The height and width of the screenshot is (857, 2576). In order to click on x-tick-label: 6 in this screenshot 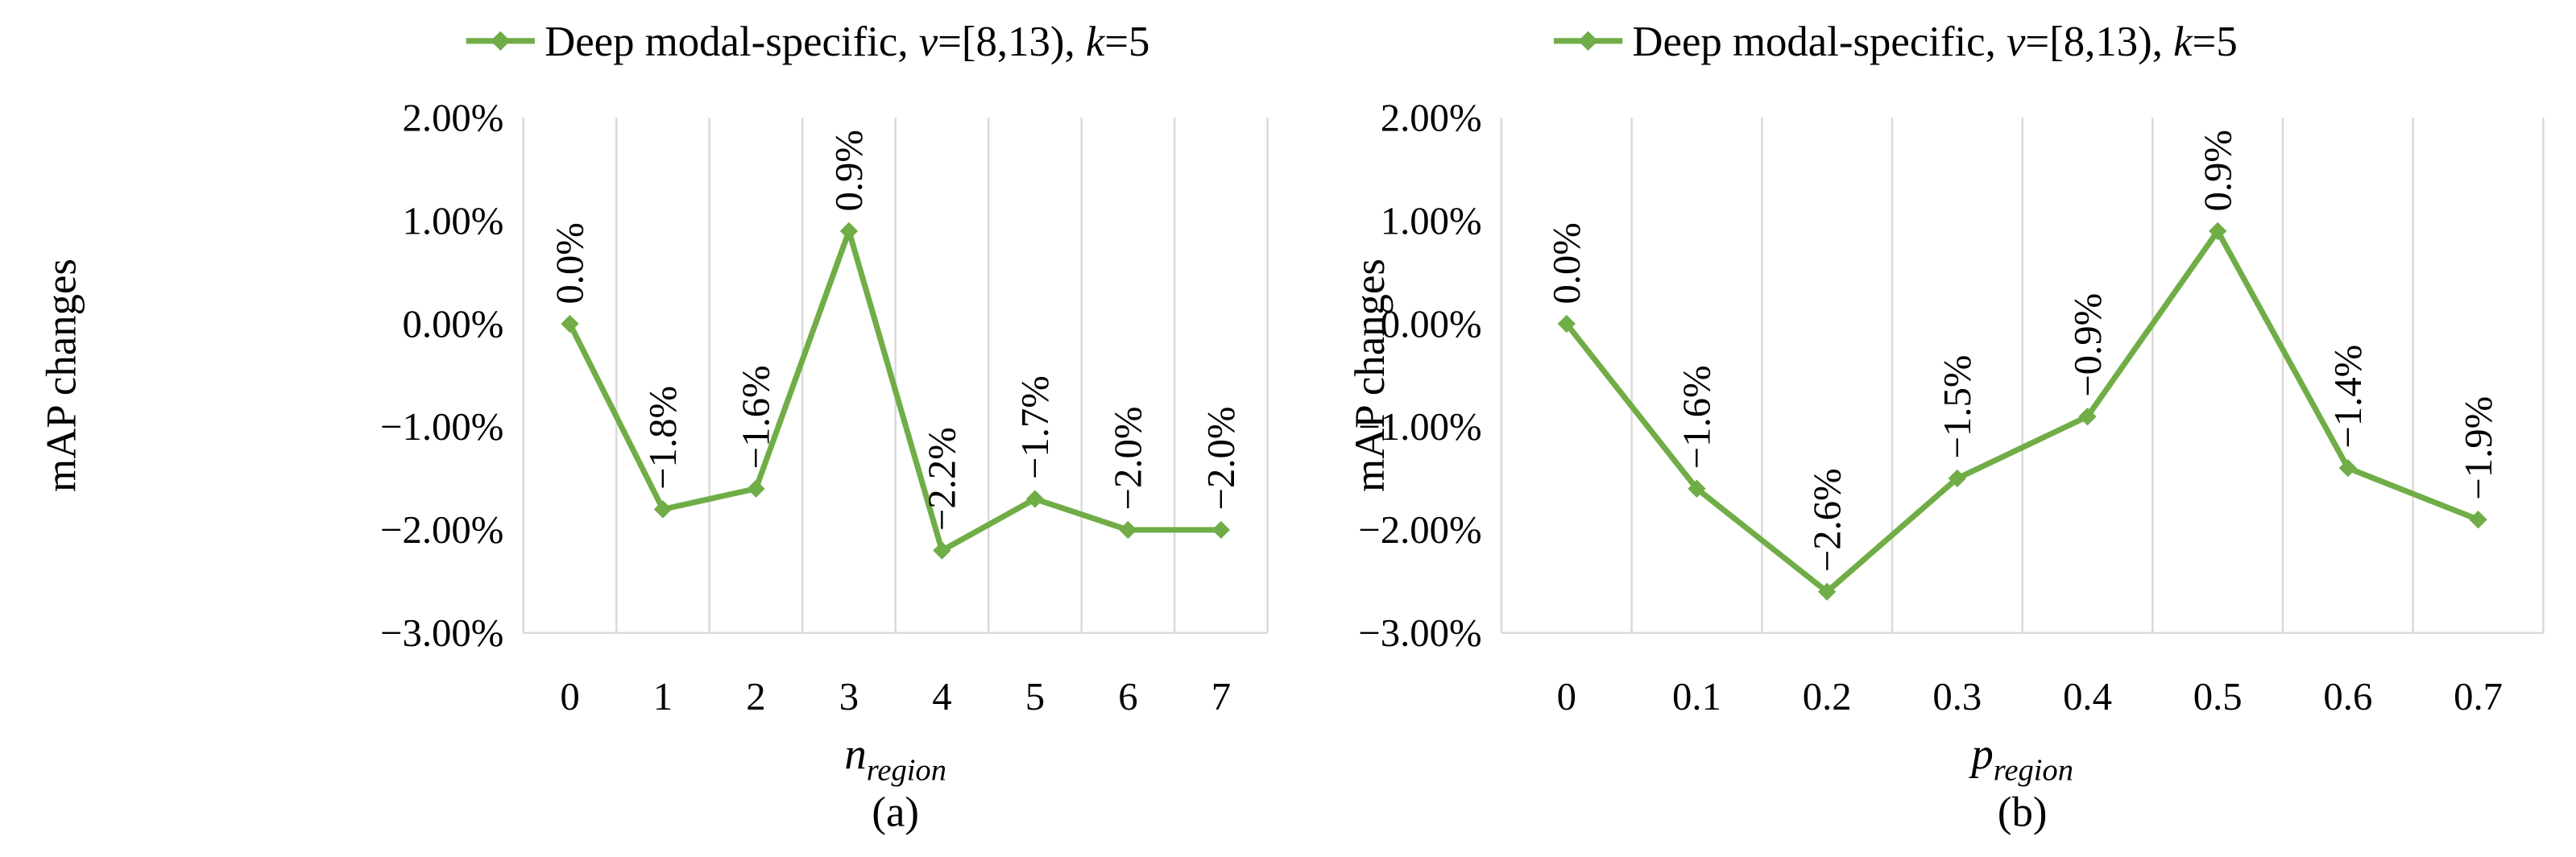, I will do `click(1127, 696)`.